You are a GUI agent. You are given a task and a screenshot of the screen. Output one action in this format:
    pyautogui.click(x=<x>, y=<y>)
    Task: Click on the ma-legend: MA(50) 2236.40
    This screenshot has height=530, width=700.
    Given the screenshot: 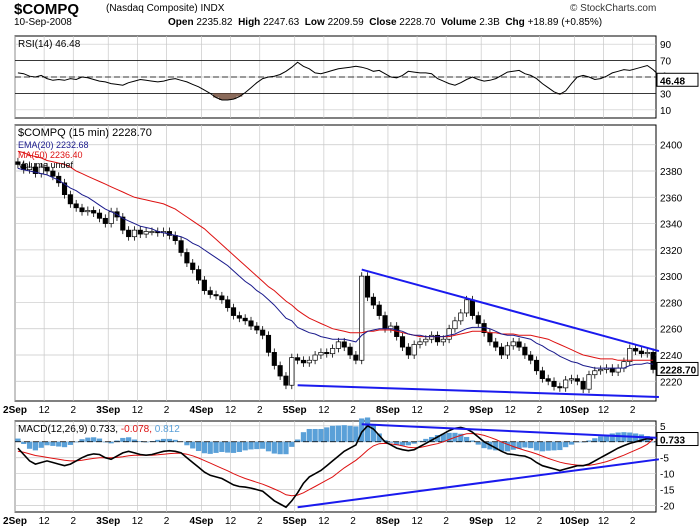 What is the action you would take?
    pyautogui.click(x=50, y=155)
    